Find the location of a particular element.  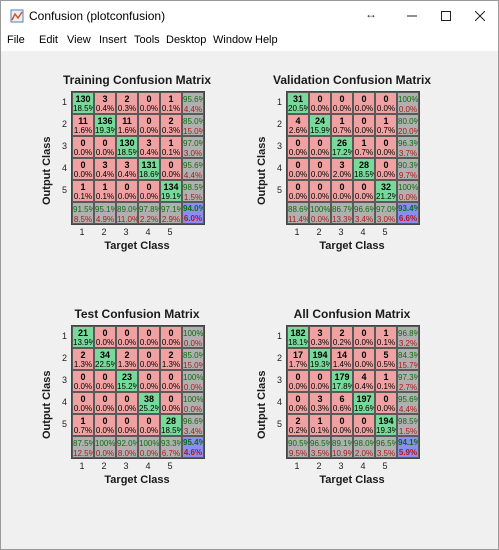

cell-percent: 11.4% is located at coordinates (298, 219).